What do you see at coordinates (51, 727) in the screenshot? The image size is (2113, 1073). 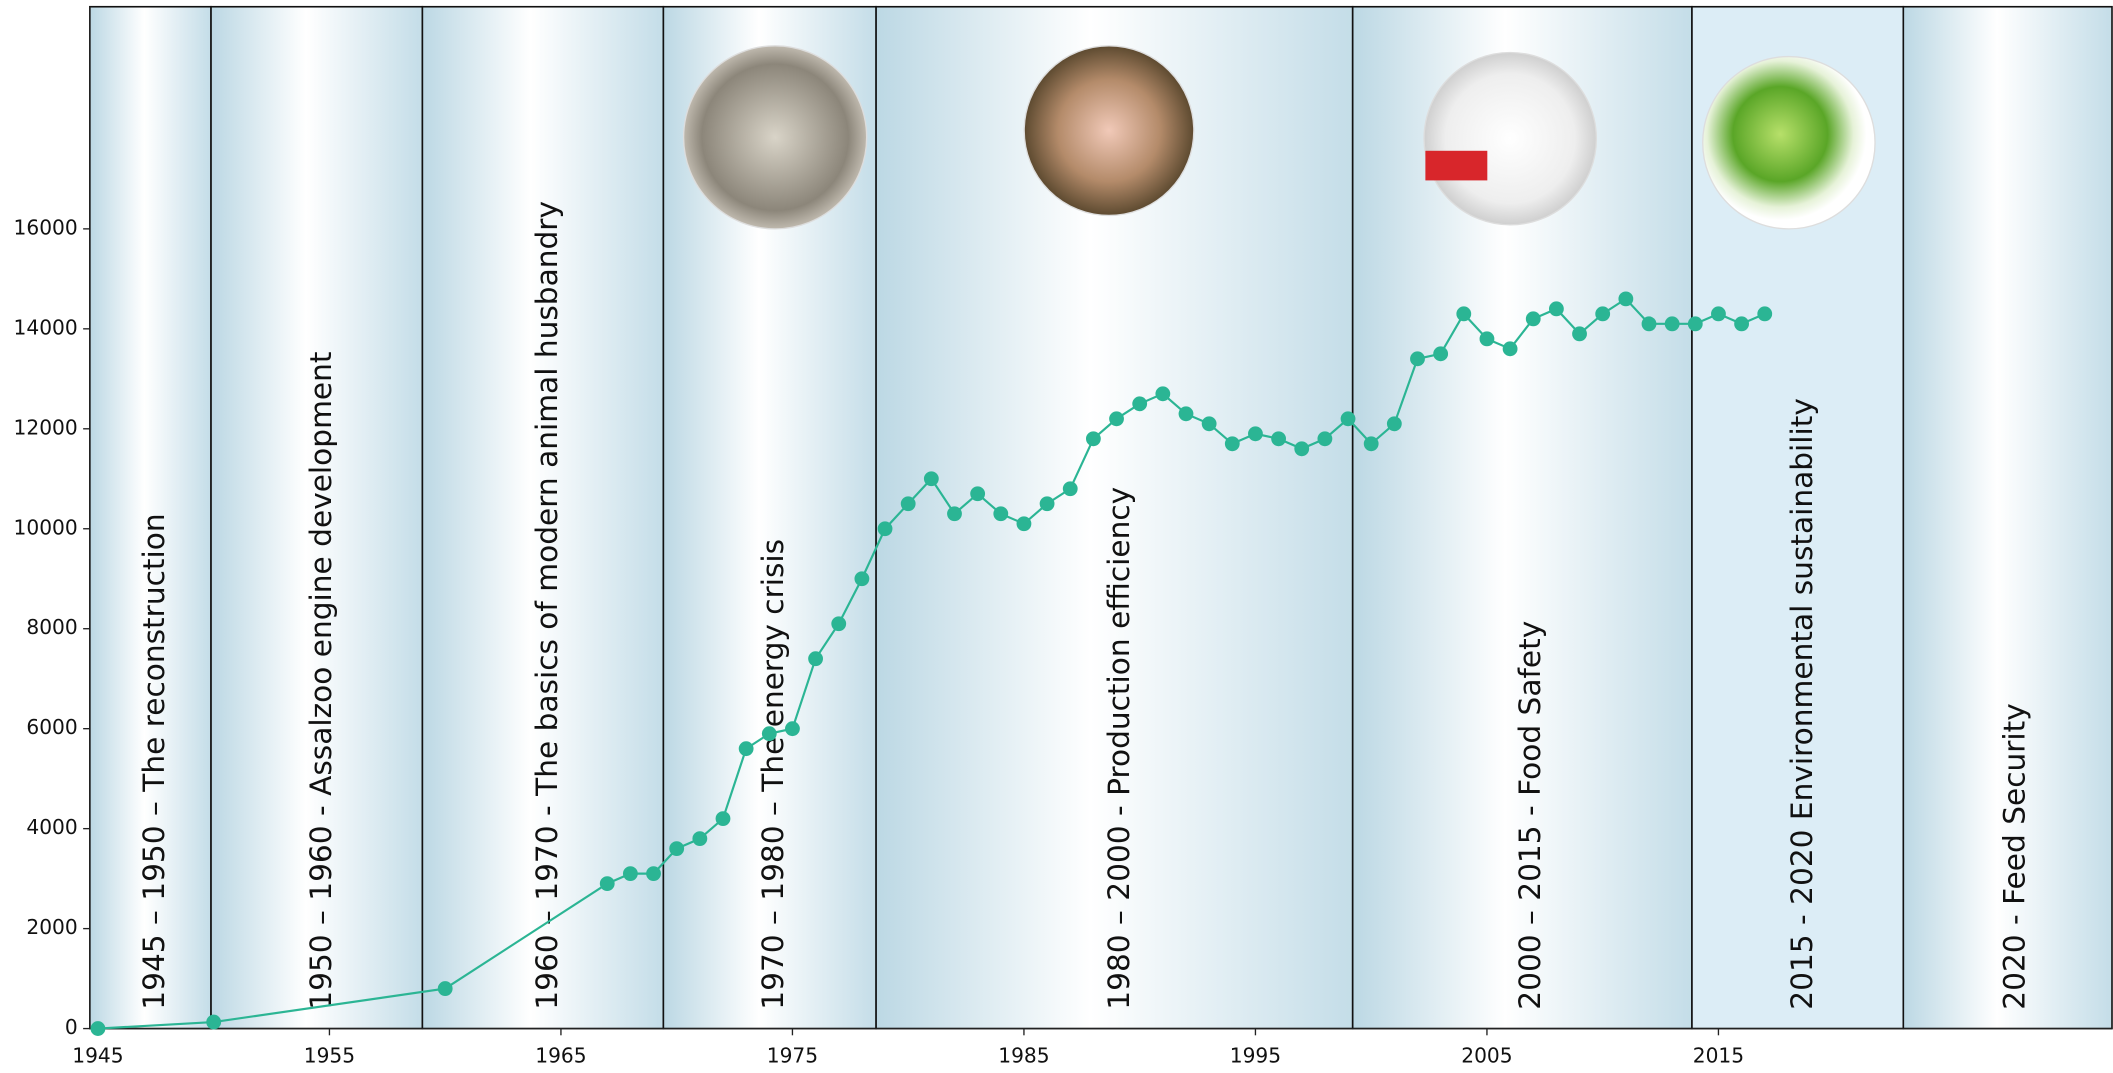 I see `y-tick-label: 6000` at bounding box center [51, 727].